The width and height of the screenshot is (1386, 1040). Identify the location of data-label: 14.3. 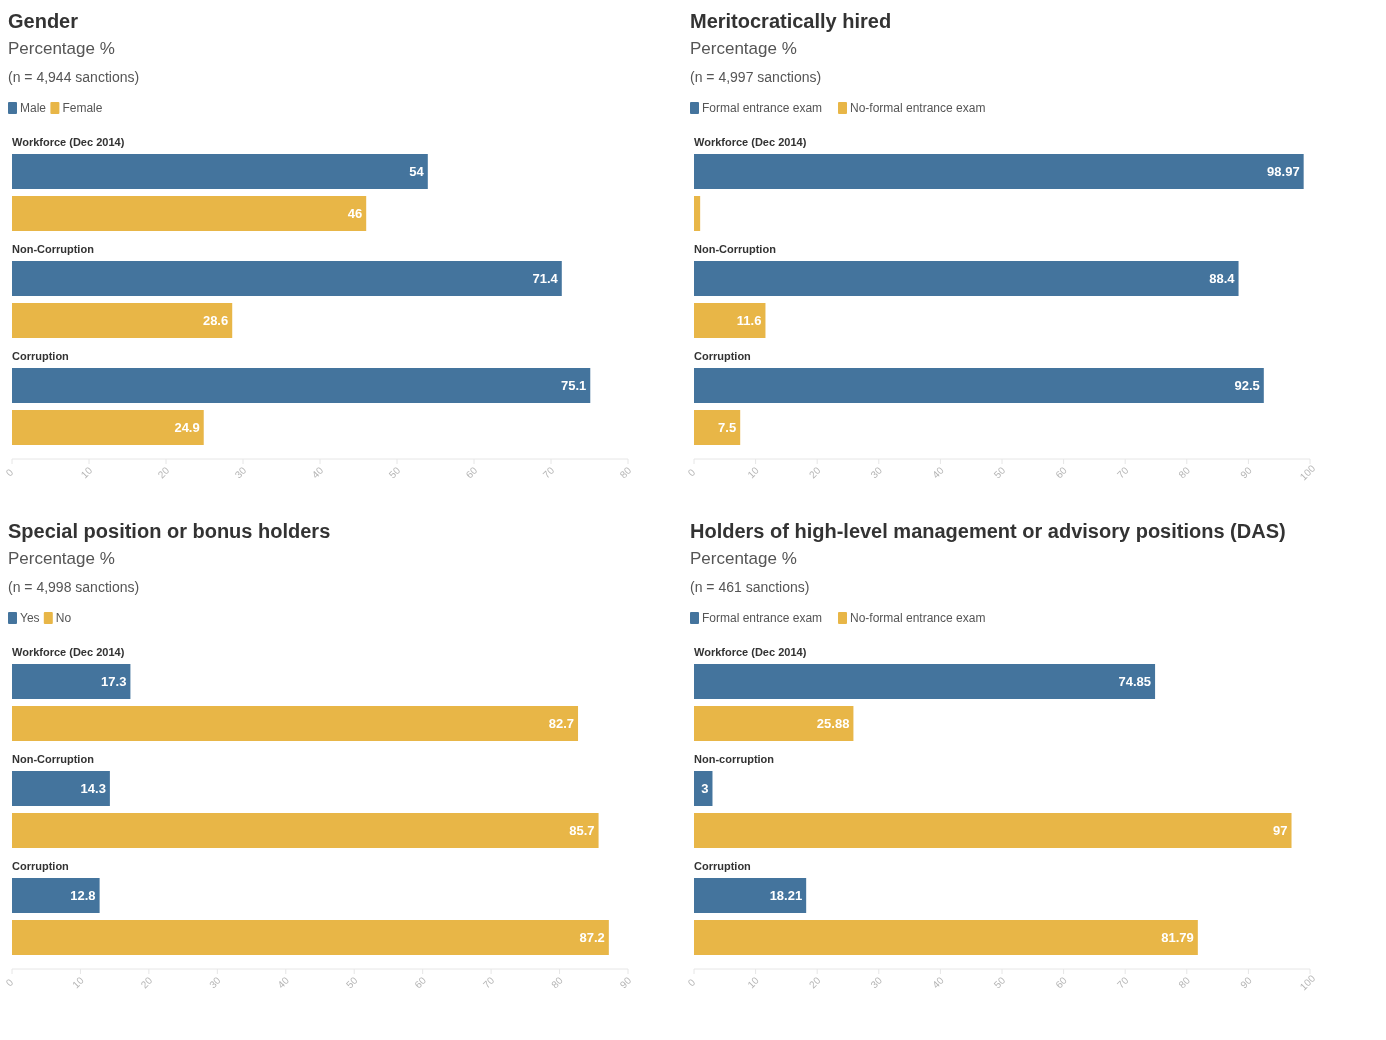
(93, 788).